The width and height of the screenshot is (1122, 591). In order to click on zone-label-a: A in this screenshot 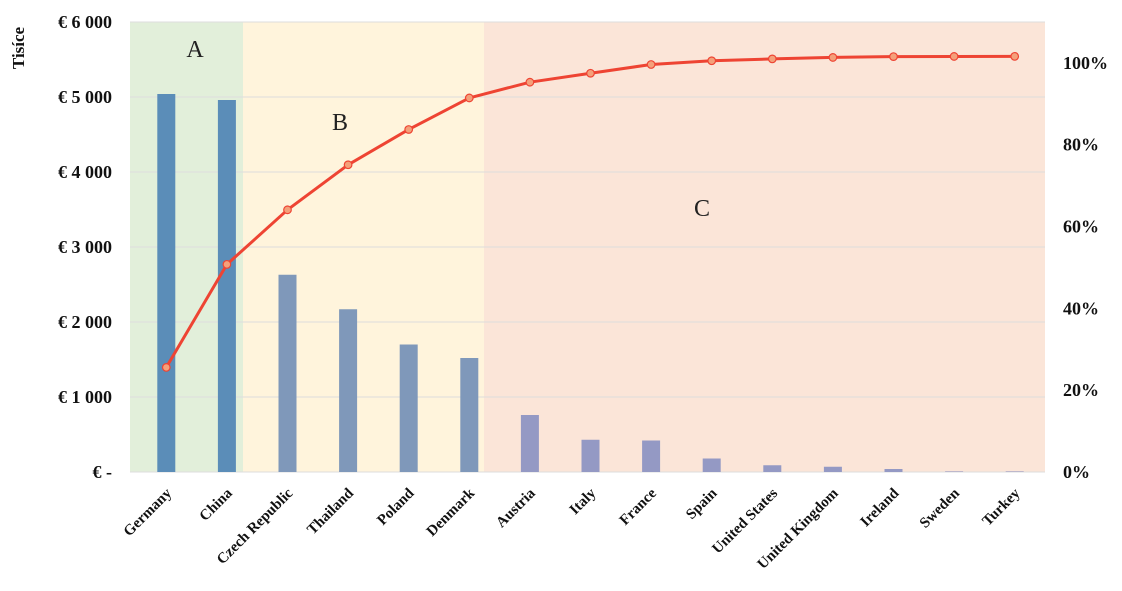, I will do `click(195, 50)`.